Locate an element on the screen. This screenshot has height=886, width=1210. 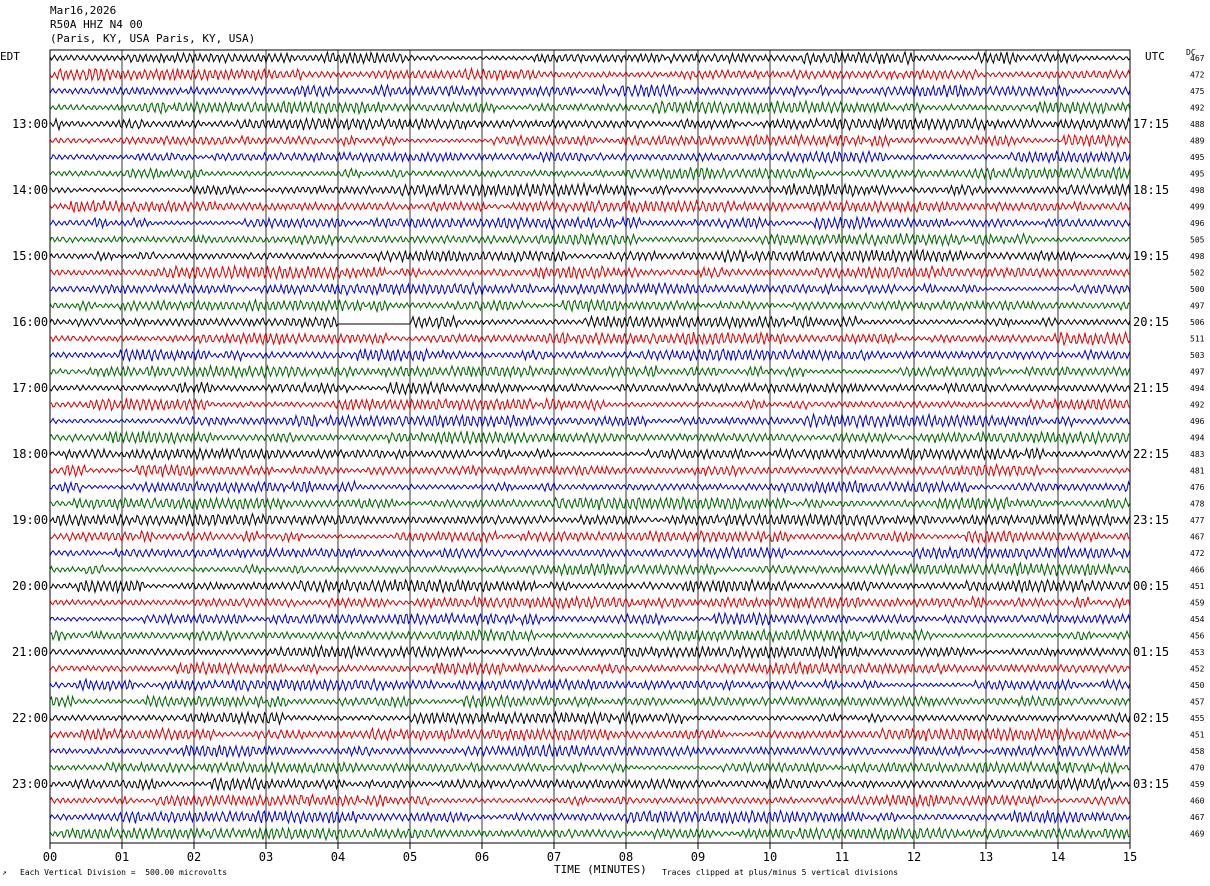
left-hour-label: 23:00 is located at coordinates (30, 784).